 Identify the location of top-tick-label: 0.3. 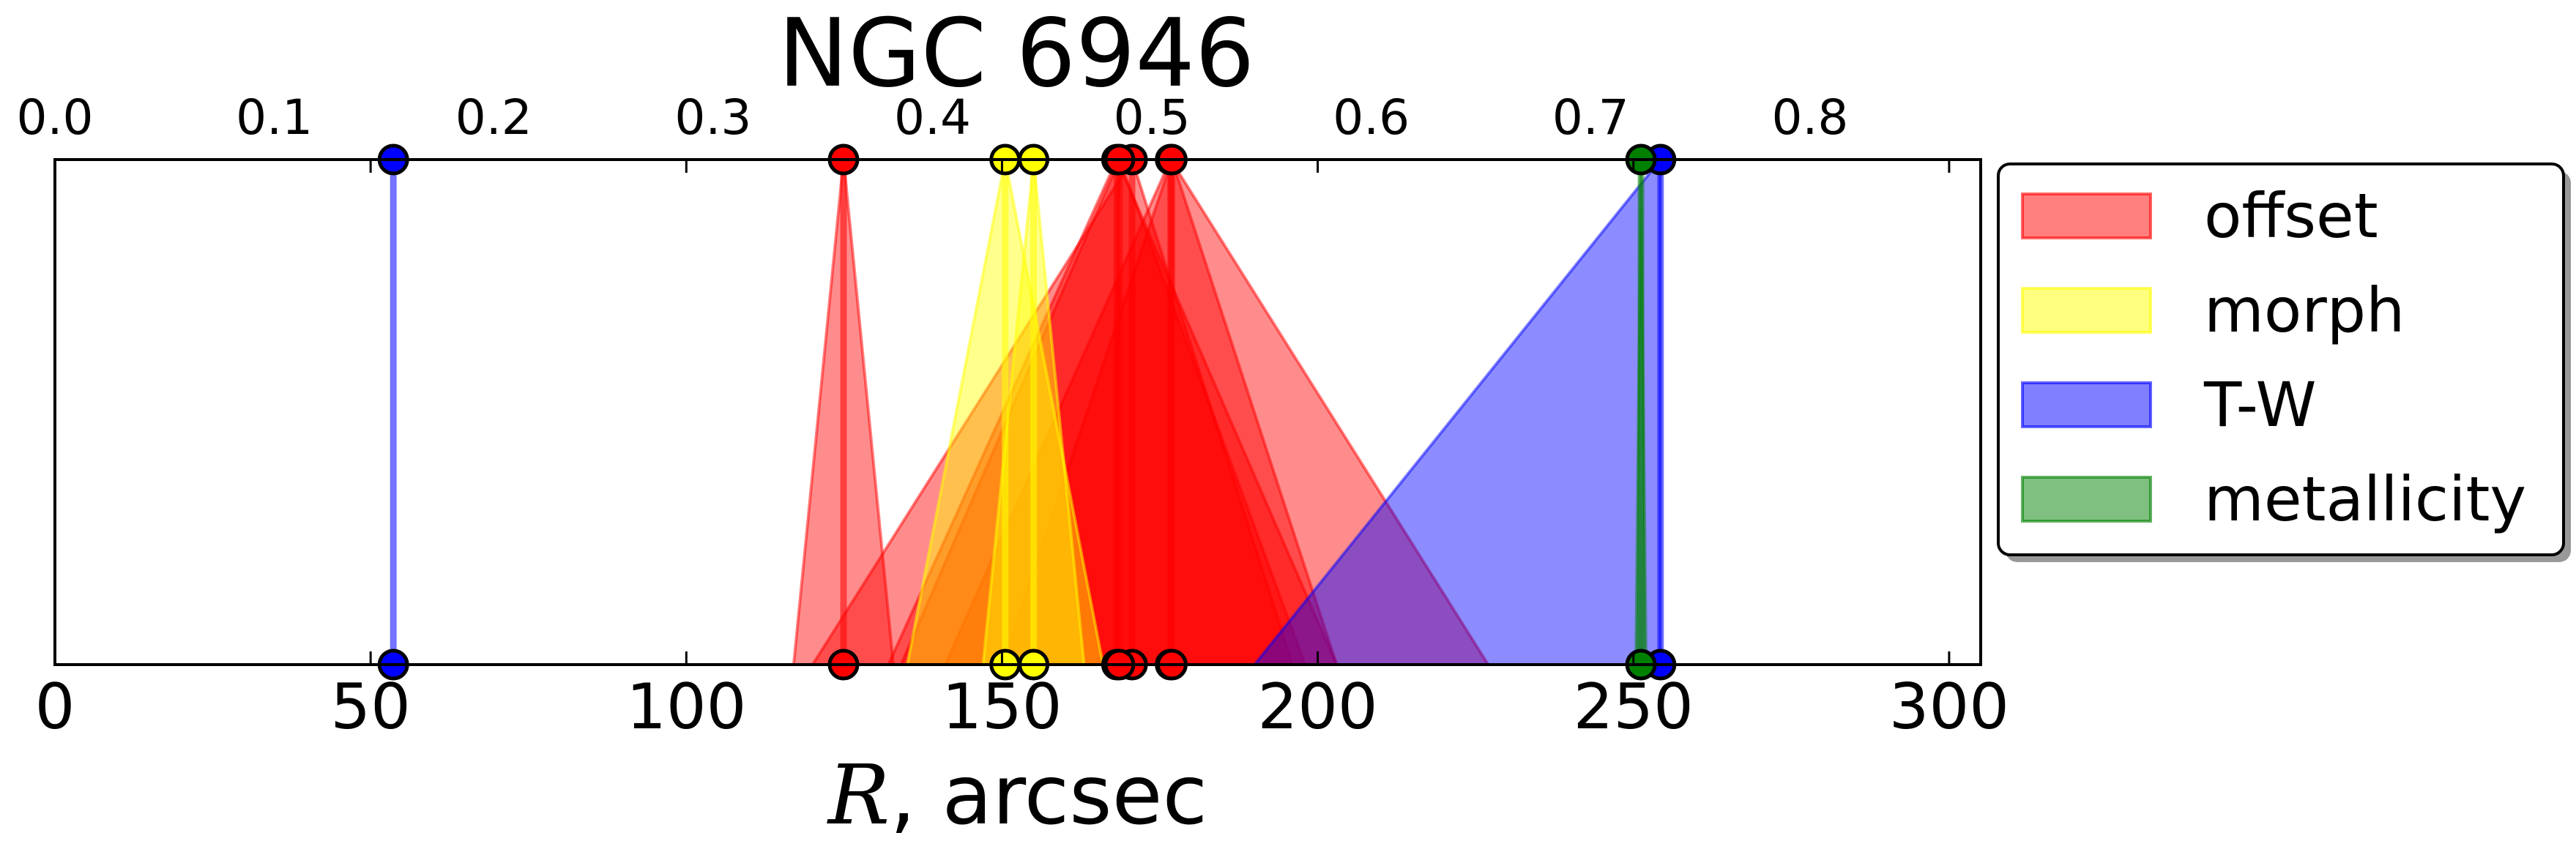
(712, 117).